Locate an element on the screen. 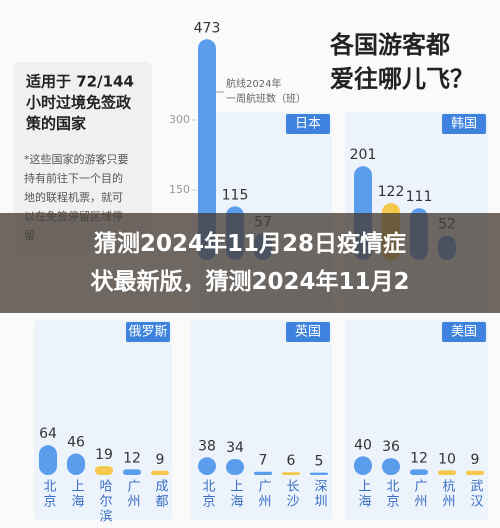  panel-label: 美国 is located at coordinates (464, 332).